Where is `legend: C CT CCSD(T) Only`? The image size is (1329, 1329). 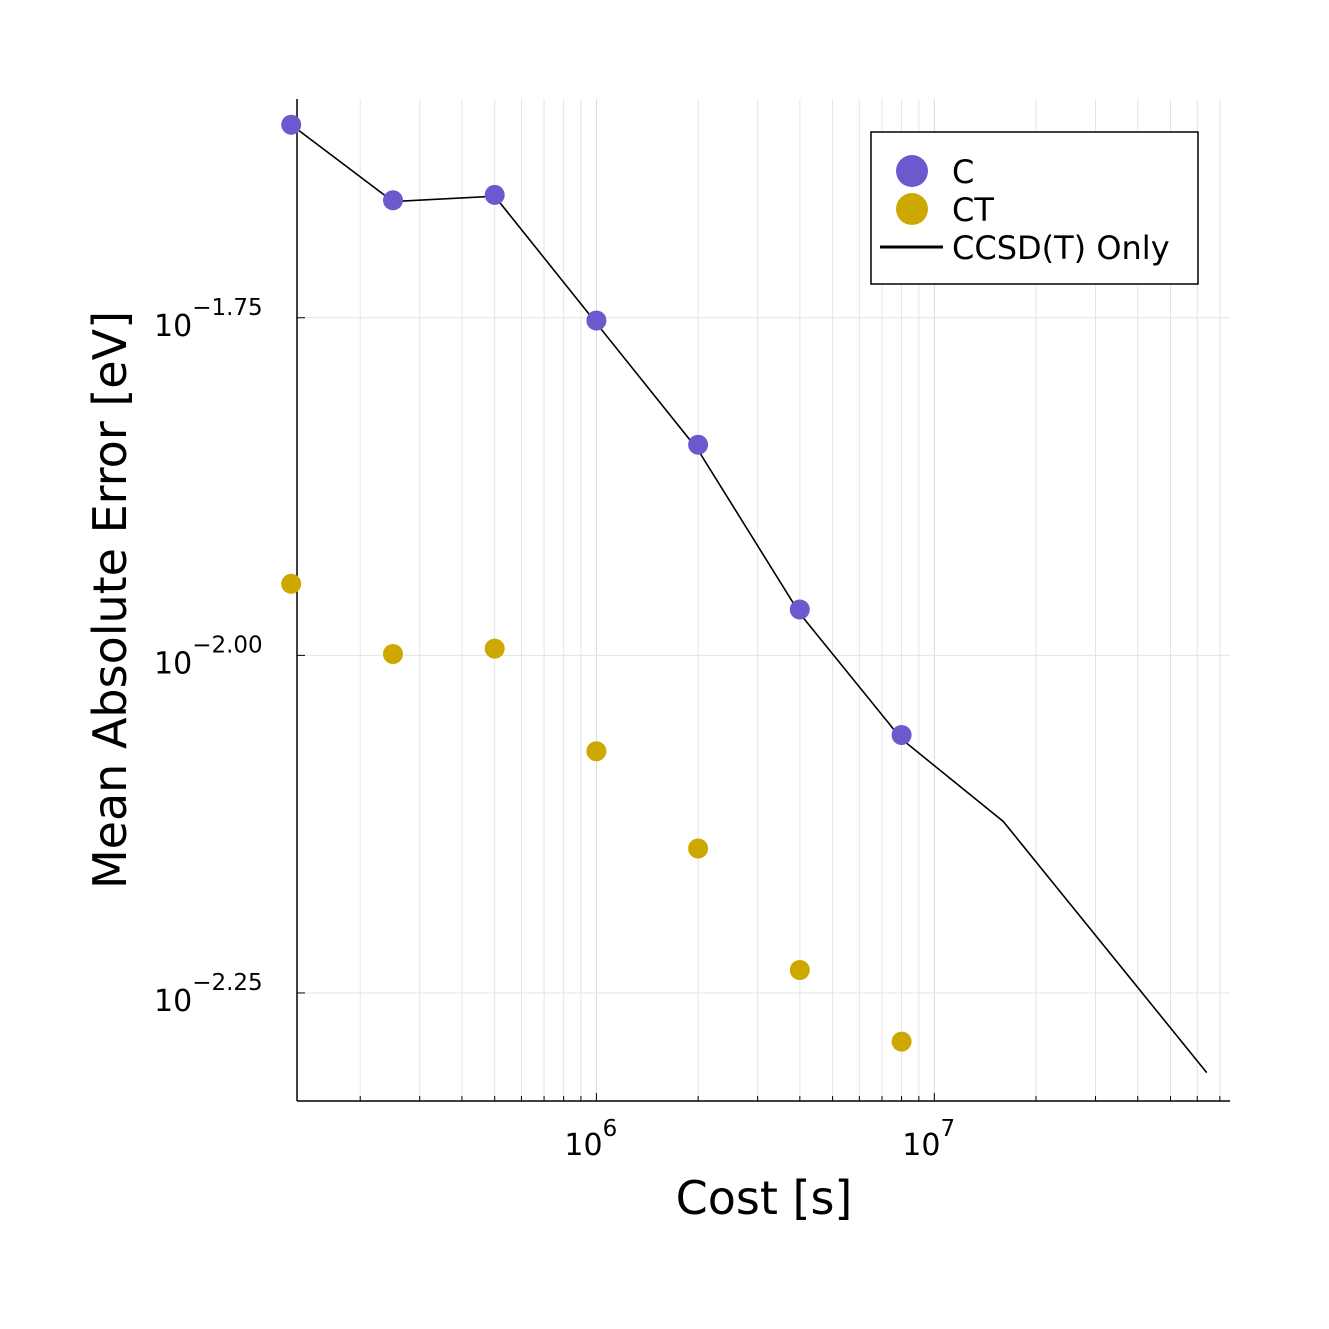
legend: C CT CCSD(T) Only is located at coordinates (1034, 208).